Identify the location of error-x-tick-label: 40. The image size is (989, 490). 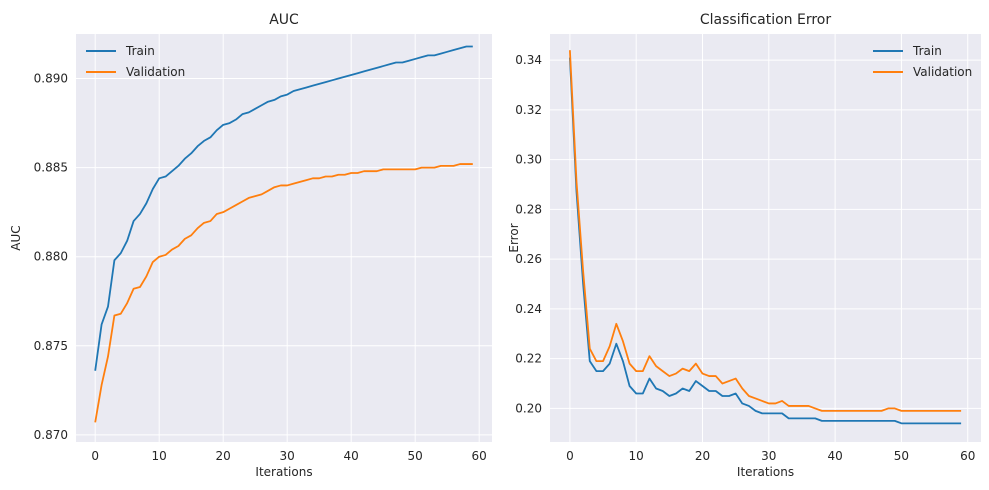
(834, 456).